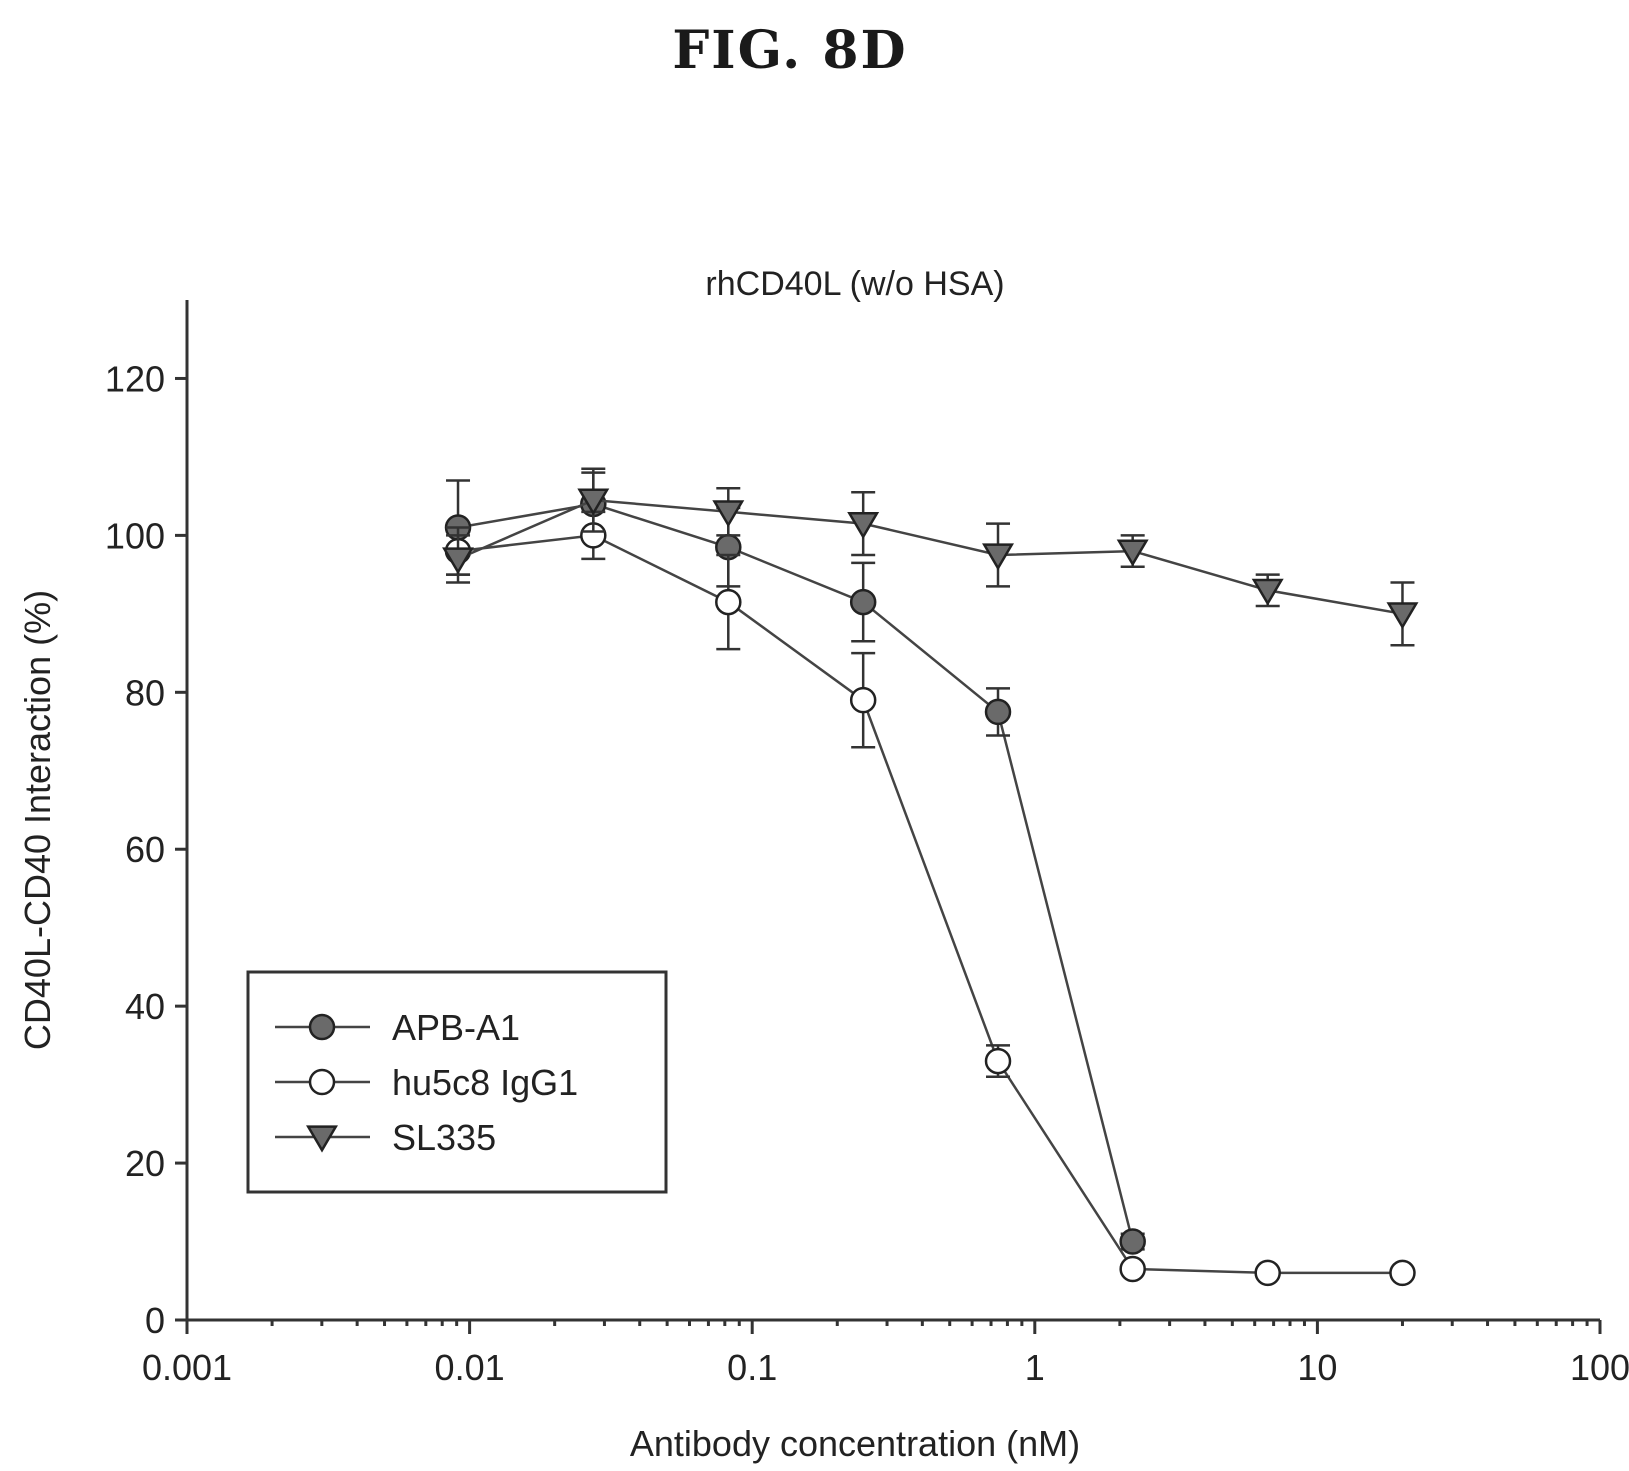 This screenshot has height=1471, width=1629. I want to click on x-tick-label: 0.1, so click(752, 1367).